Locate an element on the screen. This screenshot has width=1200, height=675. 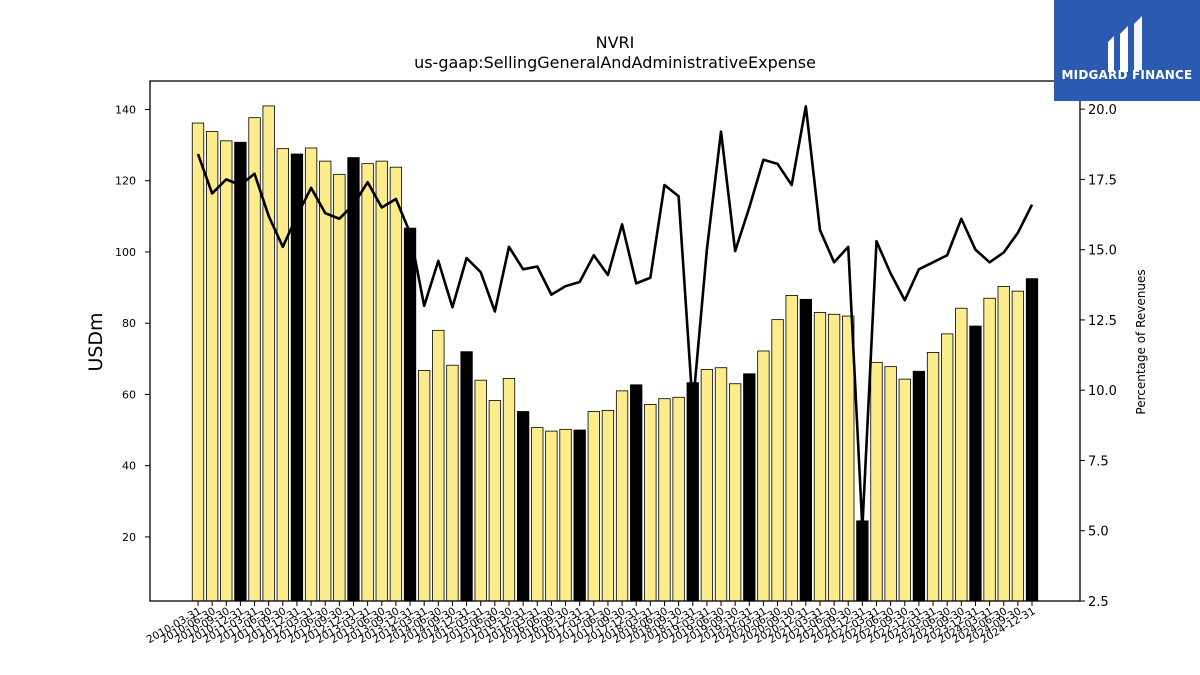
chart-title: NVRI is located at coordinates (615, 42).